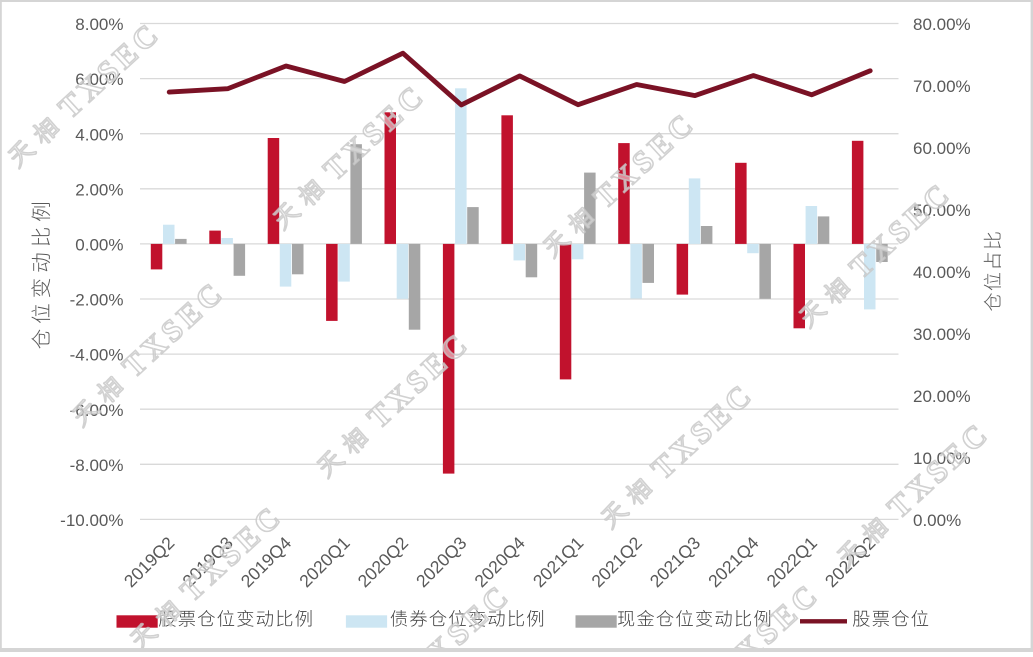  What do you see at coordinates (97, 300) in the screenshot?
I see `svg-text: -2.00%` at bounding box center [97, 300].